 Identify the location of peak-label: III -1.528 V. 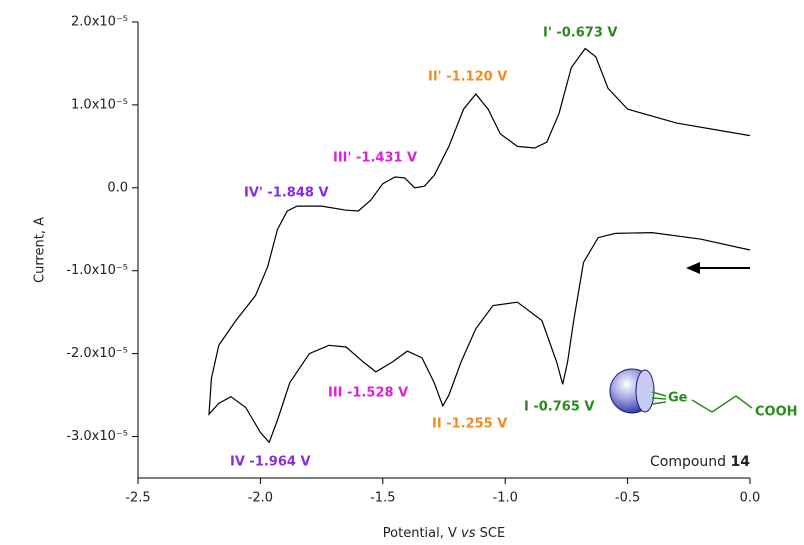
(368, 393).